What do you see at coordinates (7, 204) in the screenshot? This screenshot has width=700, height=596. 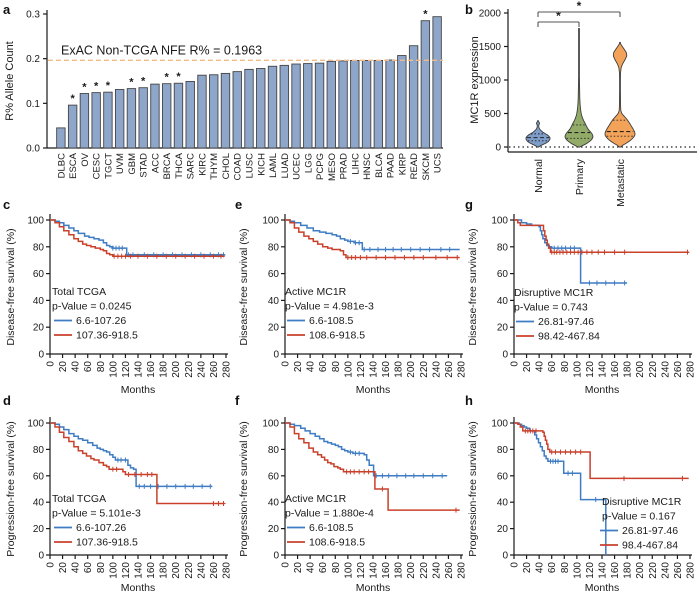 I see `panel-label-c: c` at bounding box center [7, 204].